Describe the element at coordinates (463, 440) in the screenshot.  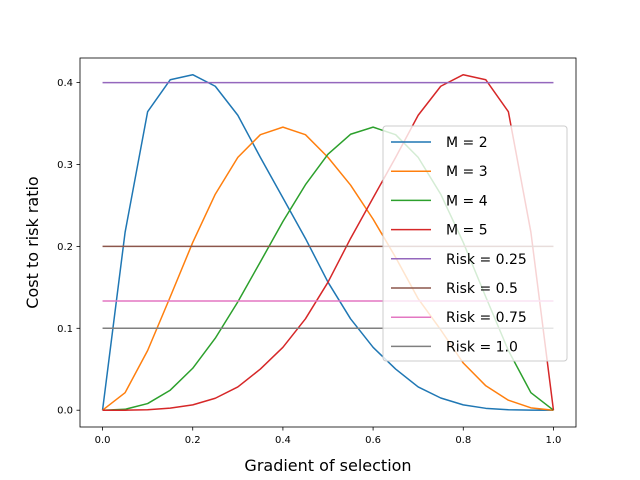
I see `x-tick-label: 0.8` at that location.